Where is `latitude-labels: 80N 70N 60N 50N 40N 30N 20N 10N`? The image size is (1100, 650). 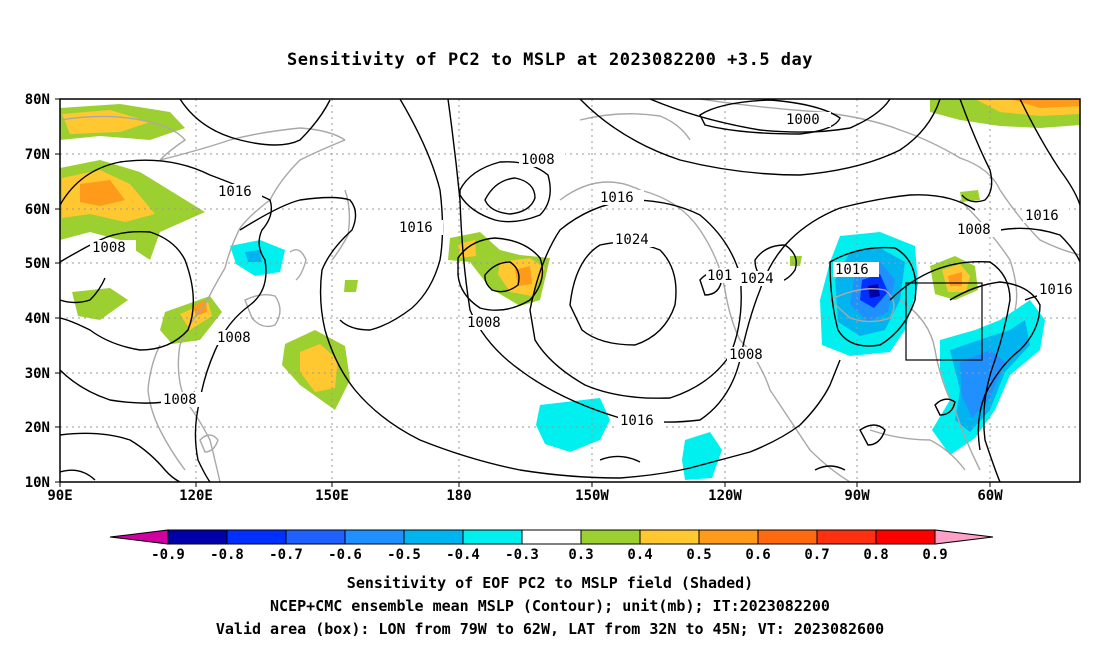
latitude-labels: 80N 70N 60N 50N 40N 30N 20N 10N is located at coordinates (37, 291).